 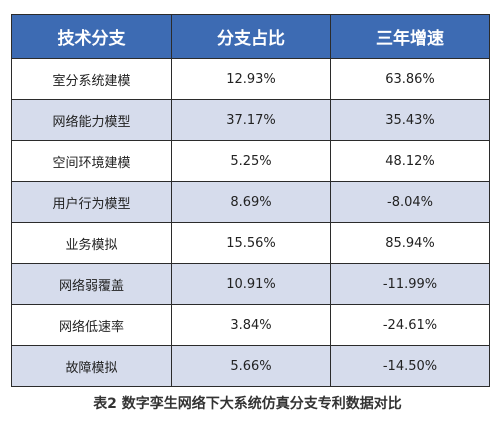 I want to click on cell-share: 5.66%, so click(x=251, y=366).